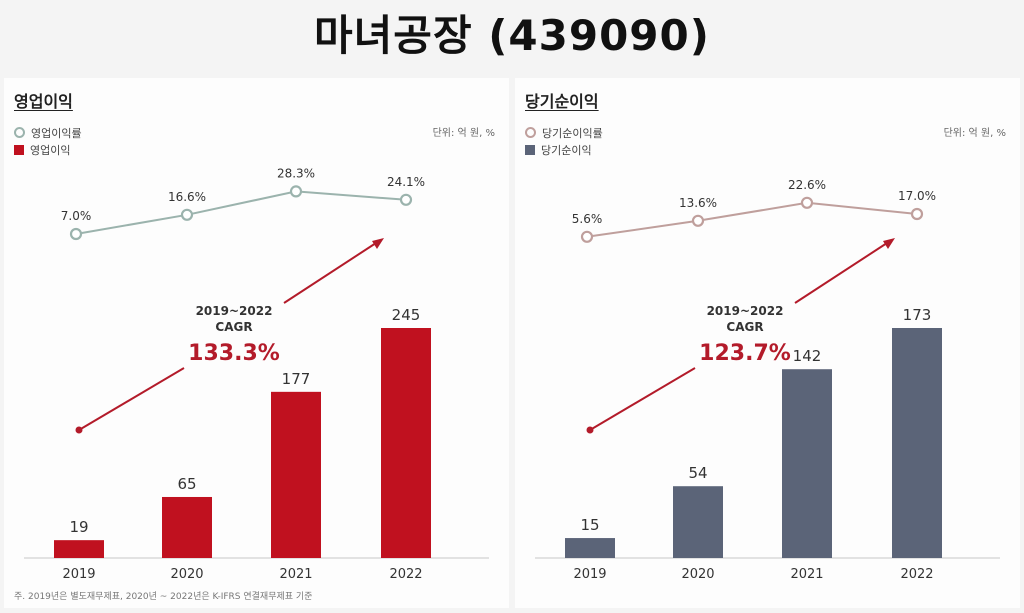  What do you see at coordinates (807, 185) in the screenshot?
I see `rate-value-label: 22.6%` at bounding box center [807, 185].